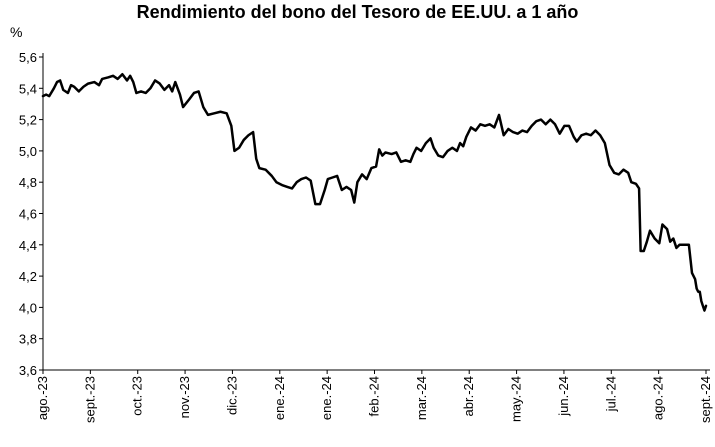  Describe the element at coordinates (28, 276) in the screenshot. I see `y-tick-label: 4,2` at that location.